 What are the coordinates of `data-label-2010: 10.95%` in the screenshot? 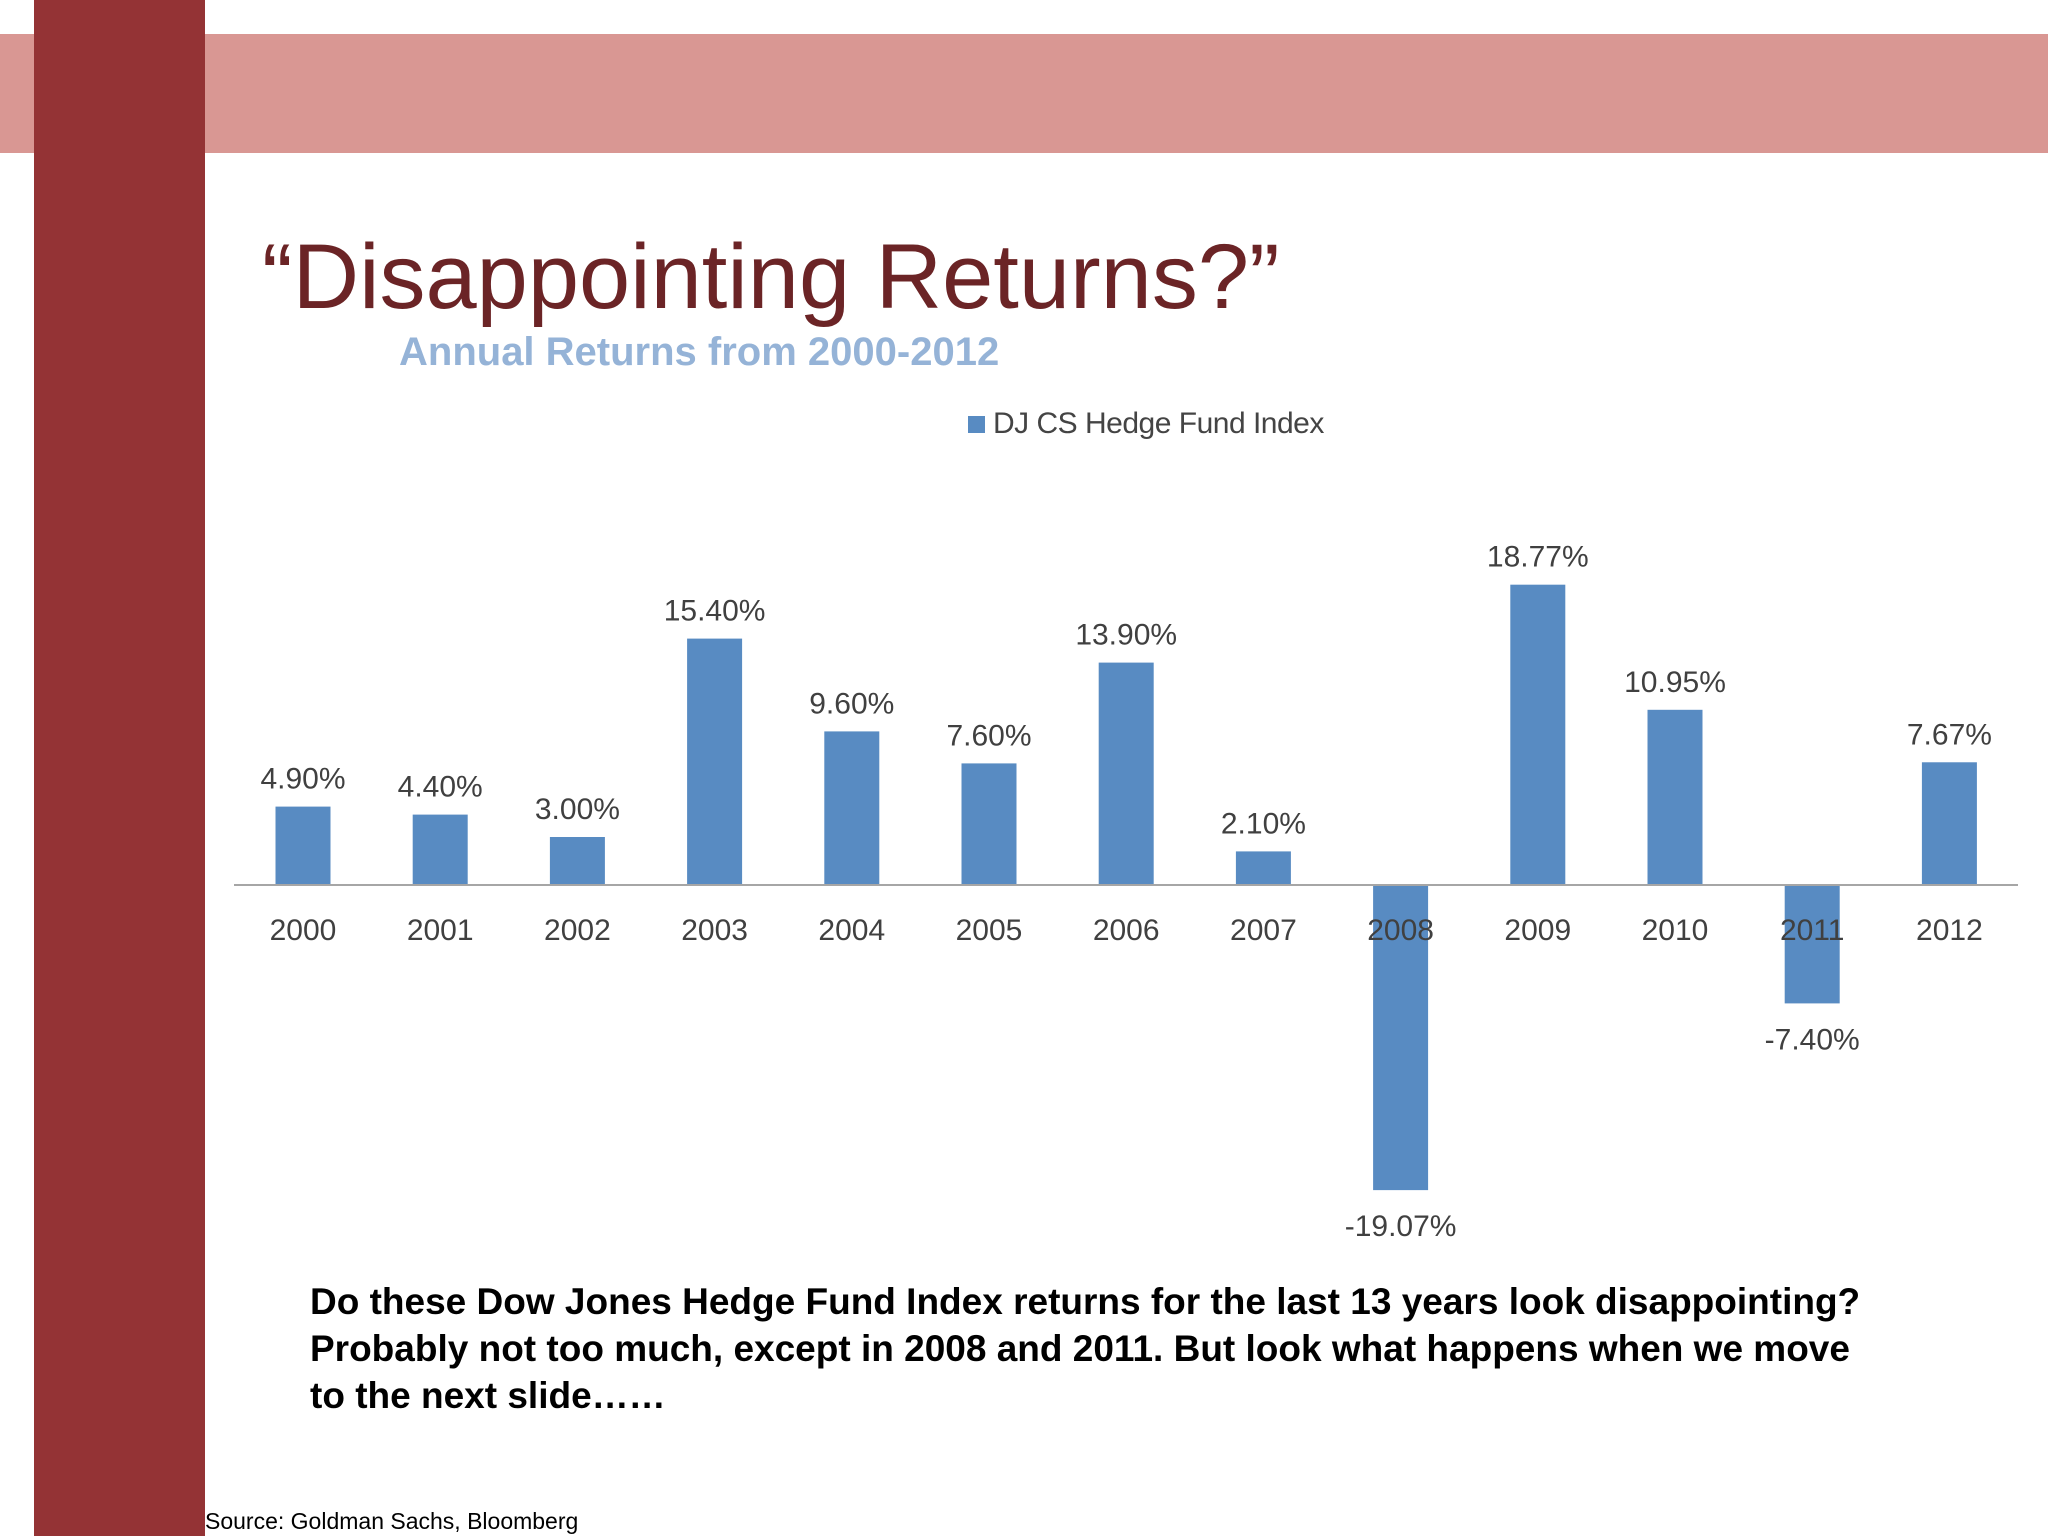 It's located at (1675, 682).